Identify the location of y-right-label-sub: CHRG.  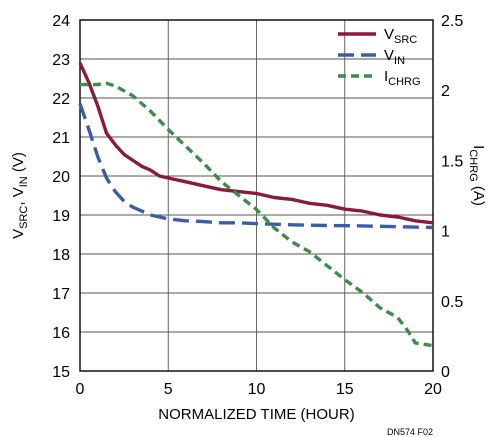
(473, 165).